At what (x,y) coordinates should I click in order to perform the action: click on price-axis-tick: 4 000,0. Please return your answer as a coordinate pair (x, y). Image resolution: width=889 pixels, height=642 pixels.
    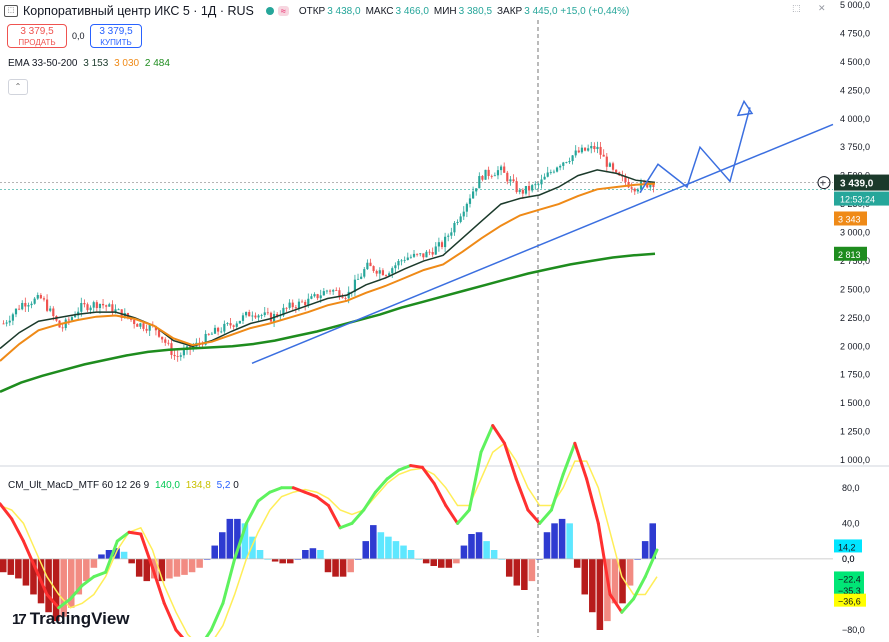
    Looking at the image, I should click on (855, 119).